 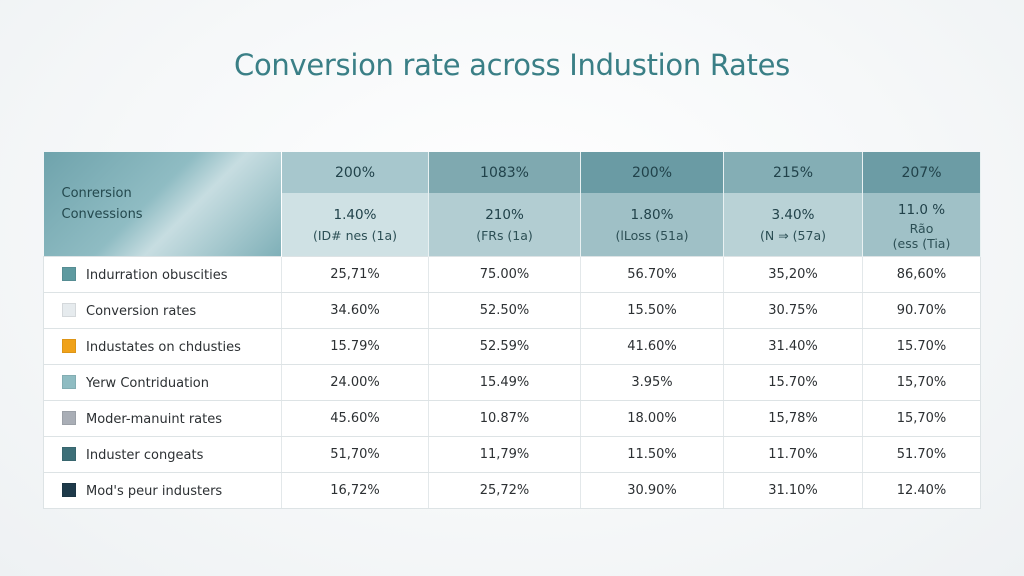 What do you see at coordinates (504, 214) in the screenshot?
I see `column-header-value: 210%` at bounding box center [504, 214].